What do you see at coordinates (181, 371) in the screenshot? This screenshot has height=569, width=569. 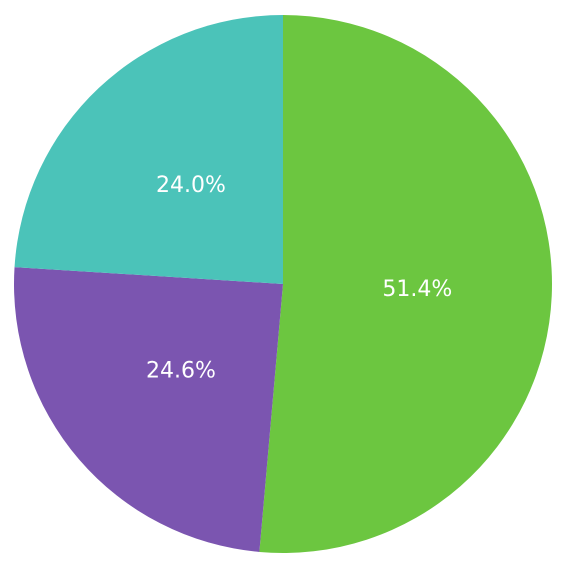 I see `value-label: 24.6%` at bounding box center [181, 371].